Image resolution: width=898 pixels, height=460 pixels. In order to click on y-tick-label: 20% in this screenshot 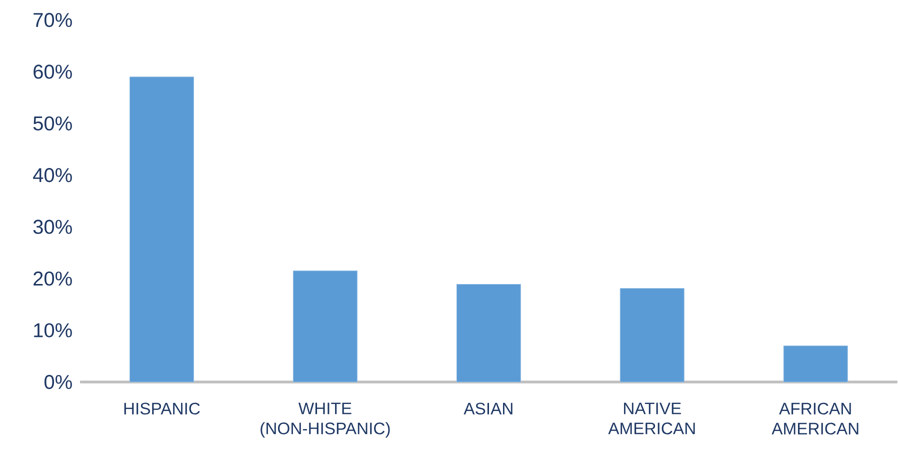, I will do `click(53, 278)`.